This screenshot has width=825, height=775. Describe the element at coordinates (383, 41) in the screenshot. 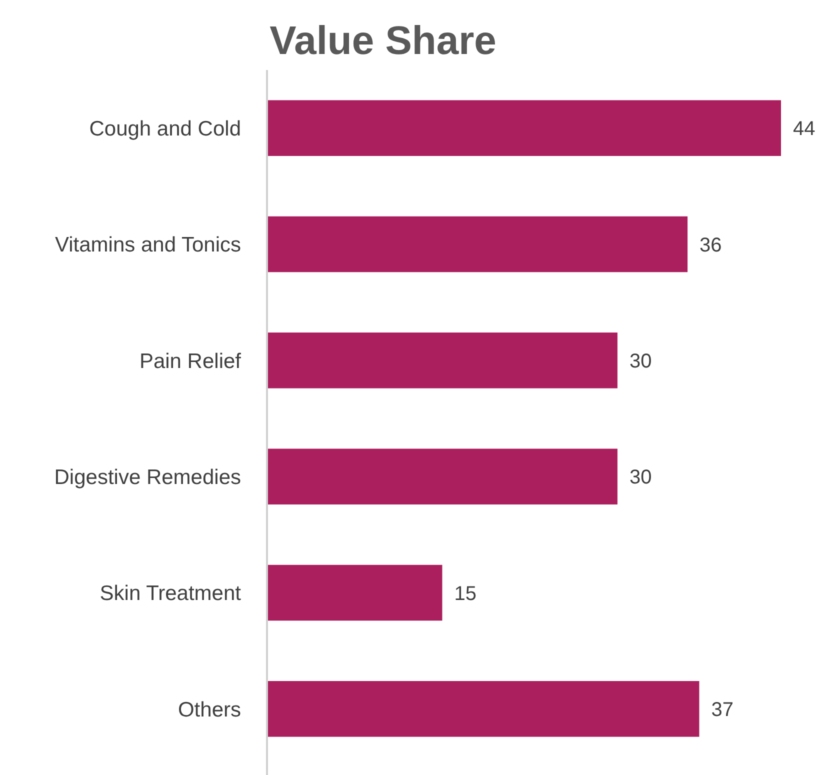

I see `chart-title: Value Share` at that location.